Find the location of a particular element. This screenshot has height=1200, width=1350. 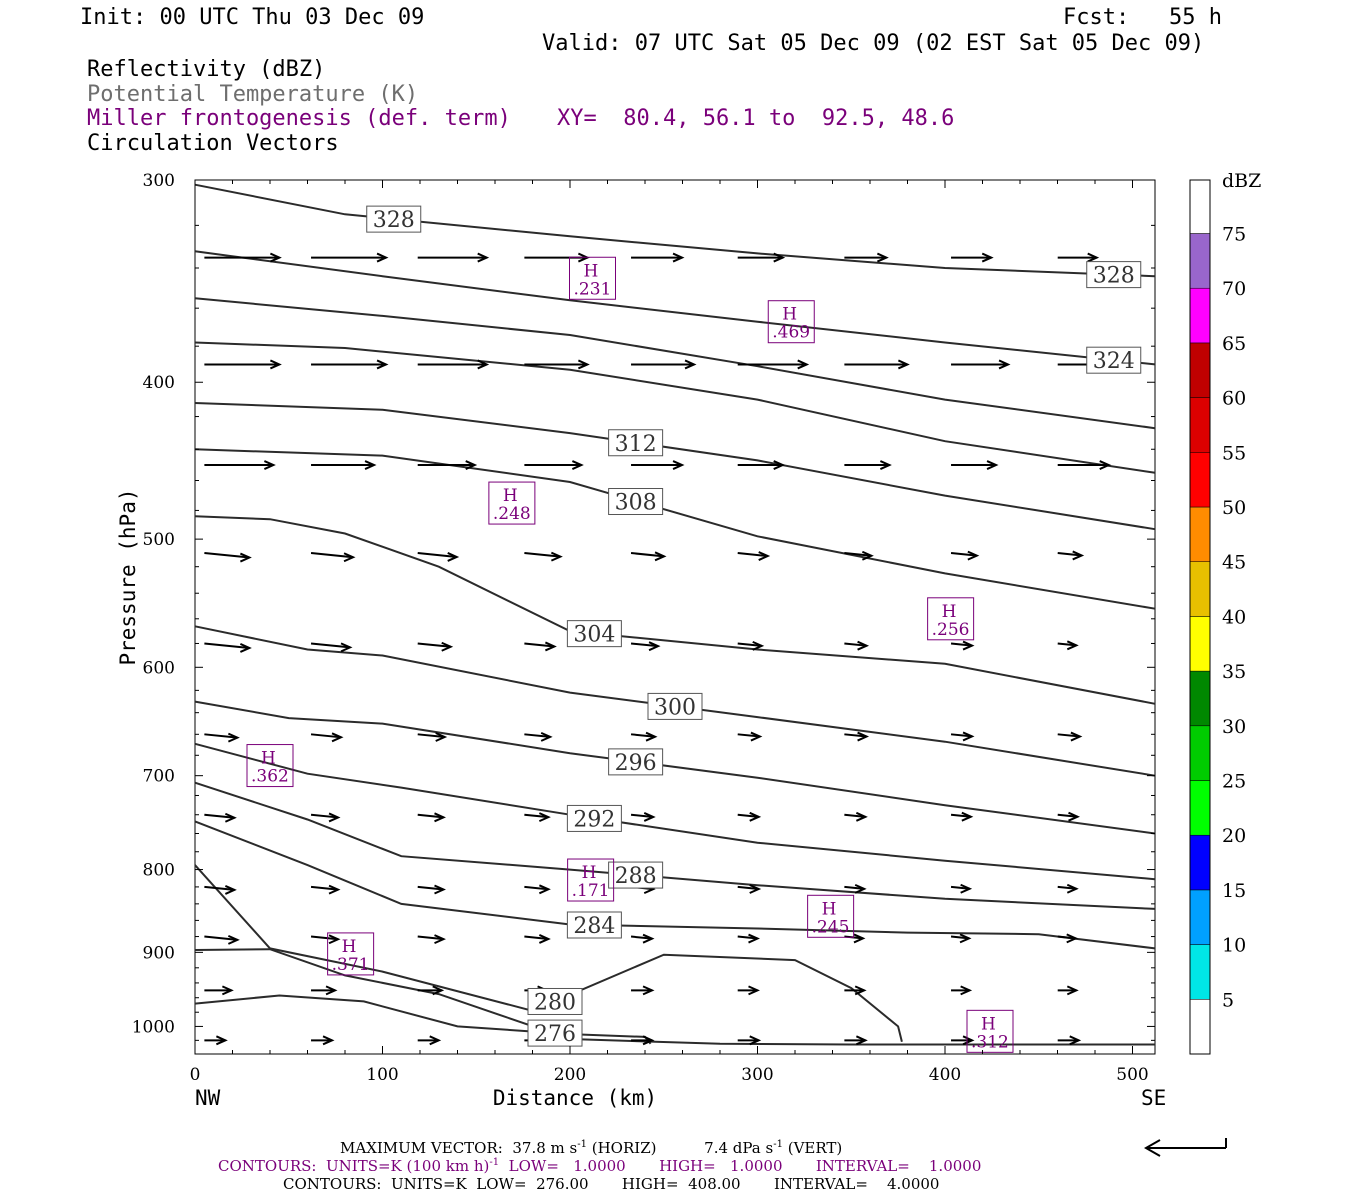

contour-label-276: 276 is located at coordinates (555, 1033).